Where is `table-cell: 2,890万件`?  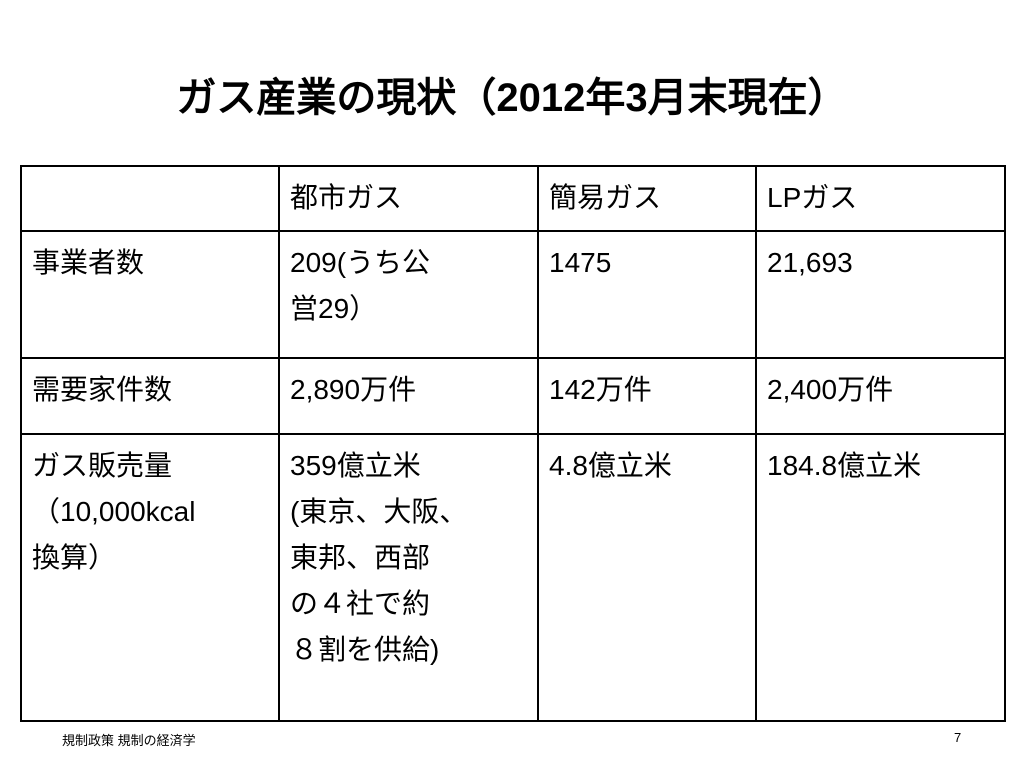
table-cell: 2,890万件 is located at coordinates (408, 396).